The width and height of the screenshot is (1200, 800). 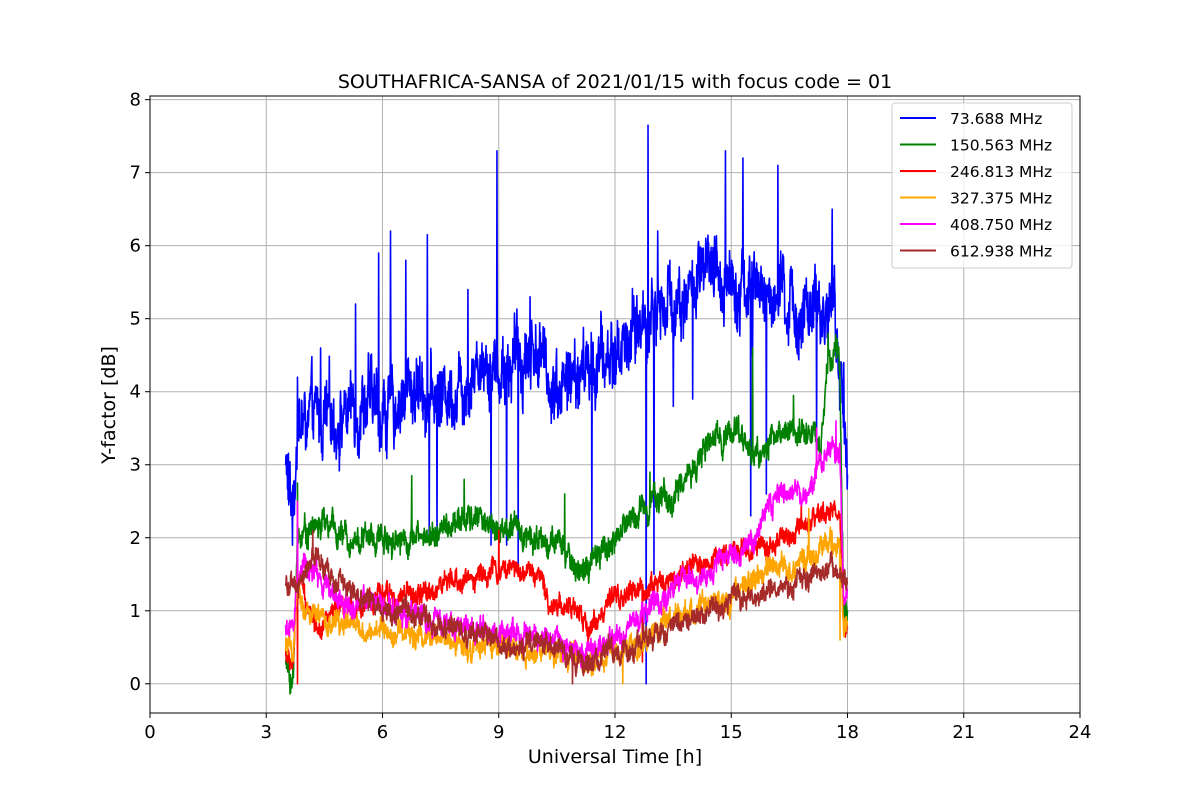 What do you see at coordinates (135, 538) in the screenshot?
I see `y-tick-label: 2` at bounding box center [135, 538].